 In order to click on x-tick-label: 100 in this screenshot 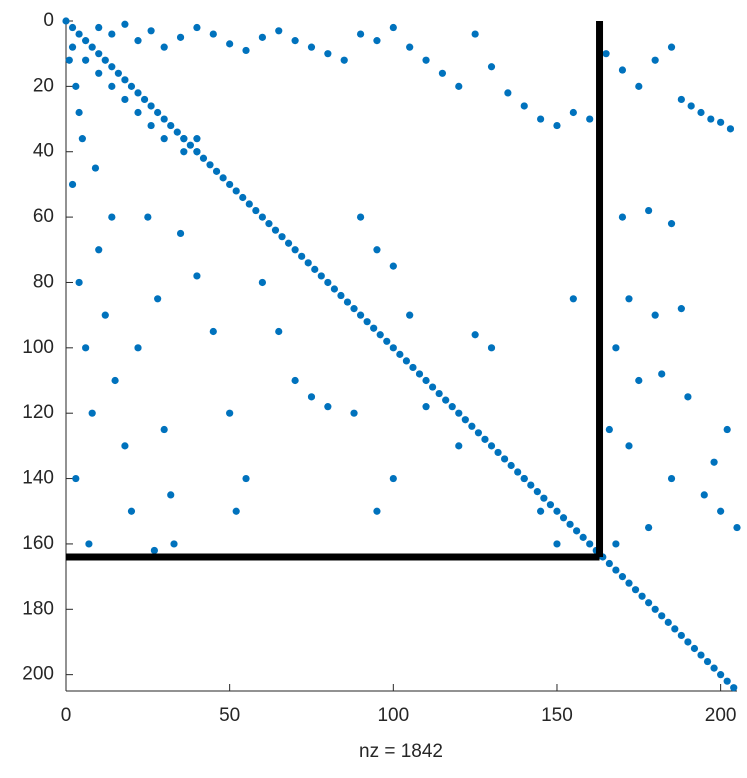, I will do `click(393, 715)`.